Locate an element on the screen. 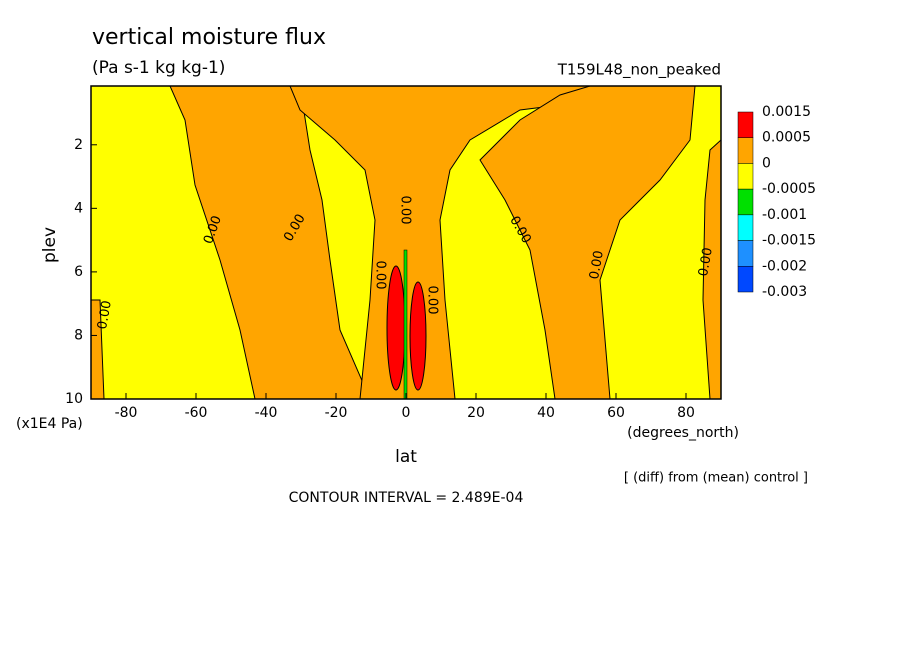 This screenshot has width=904, height=654. y-tick-label: 2 is located at coordinates (78, 145).